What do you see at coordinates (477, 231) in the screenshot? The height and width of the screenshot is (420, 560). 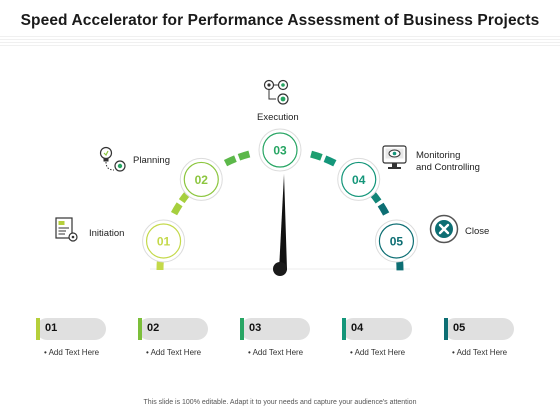 I see `stage-label-close: Close` at bounding box center [477, 231].